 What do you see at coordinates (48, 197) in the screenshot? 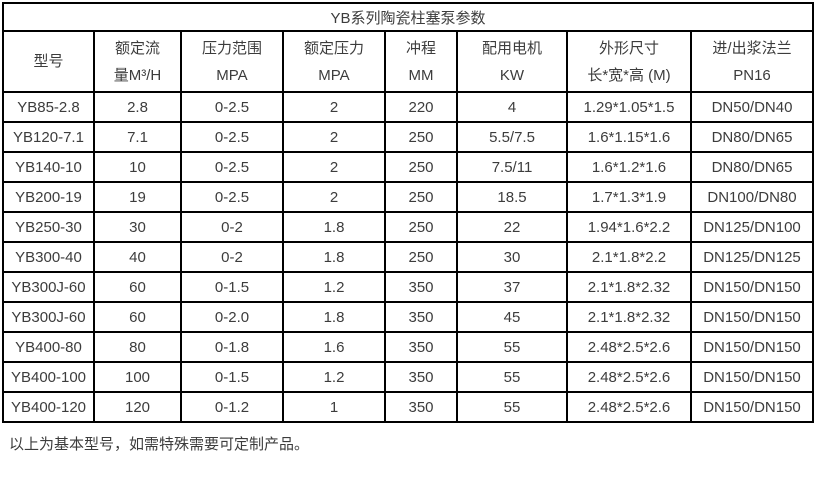
I see `table-cell: YB200-19` at bounding box center [48, 197].